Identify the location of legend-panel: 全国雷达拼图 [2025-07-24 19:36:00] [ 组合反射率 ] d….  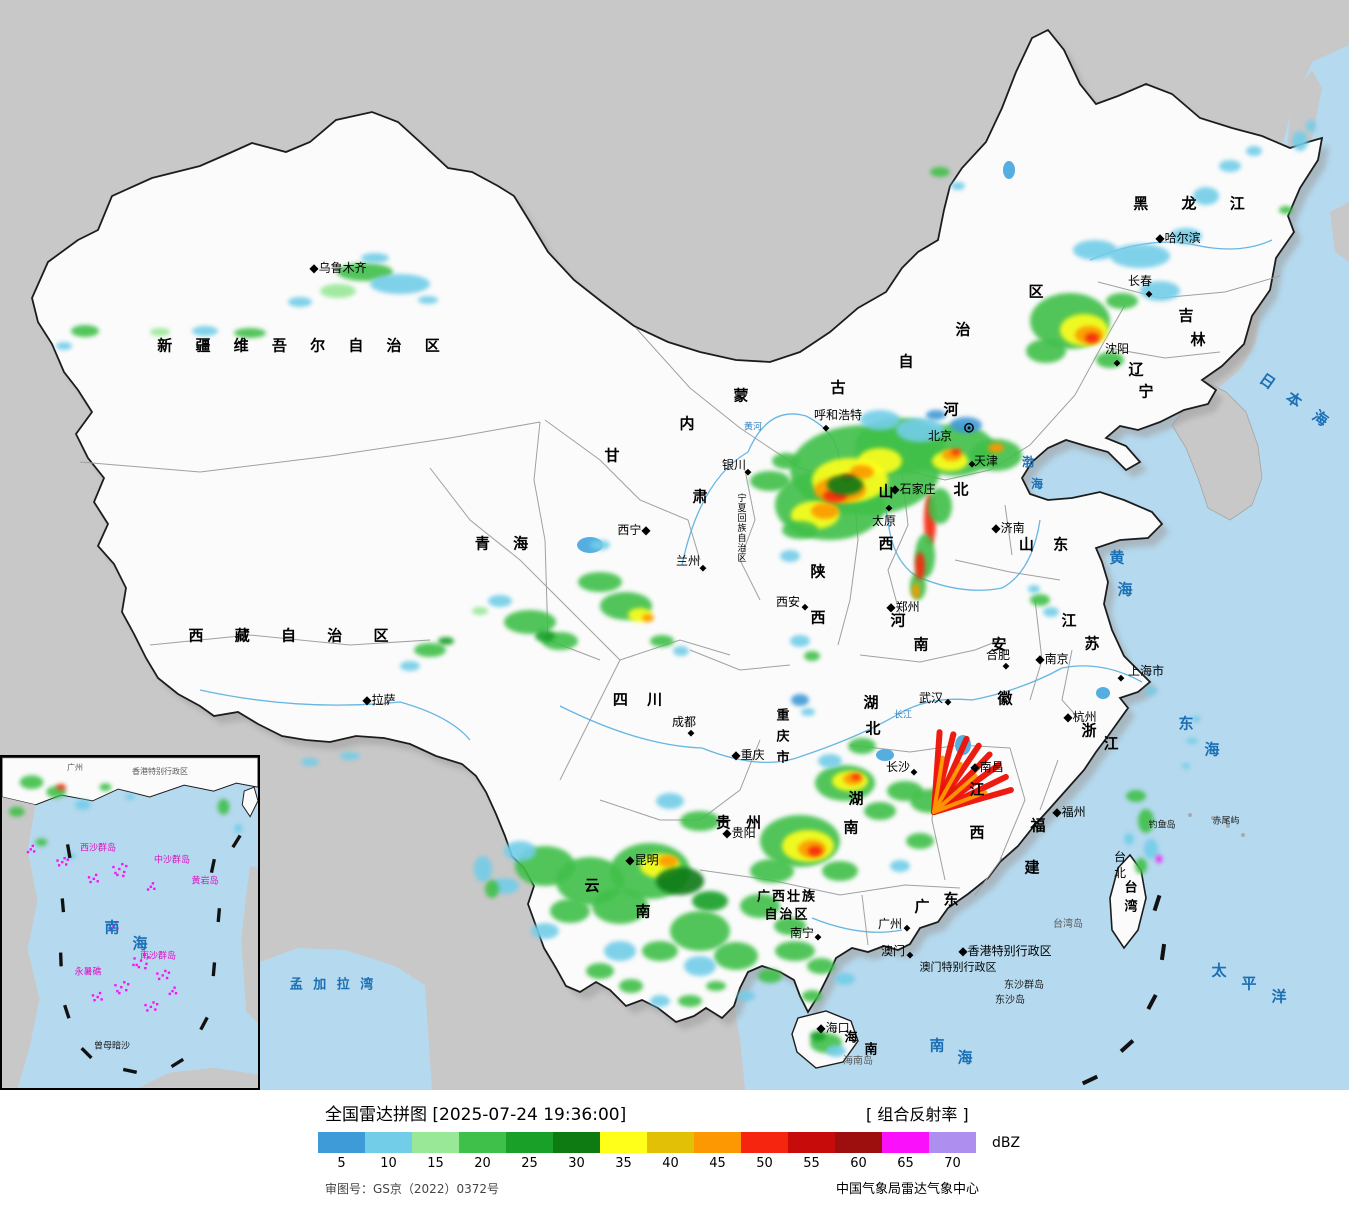
(674, 1149).